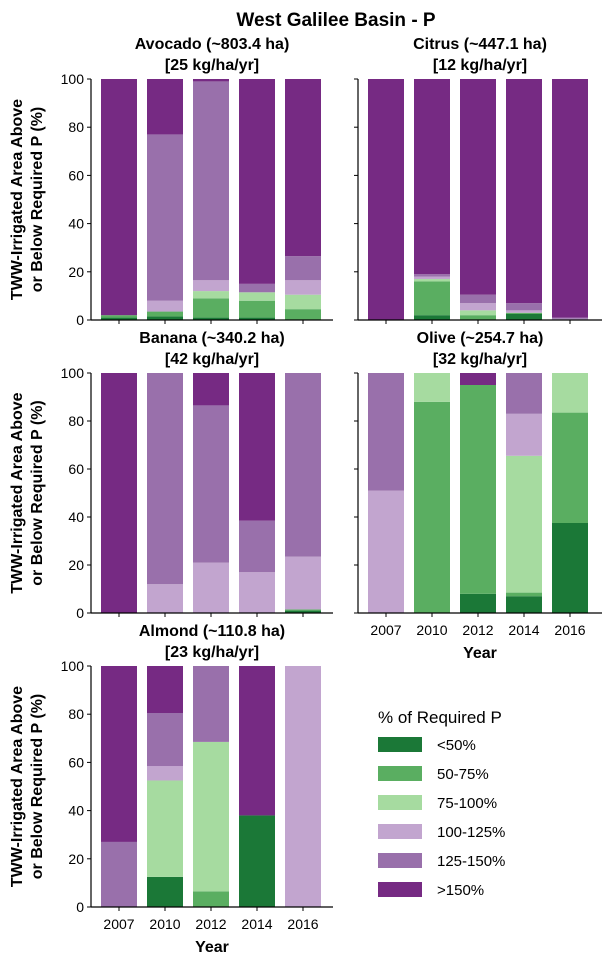 The height and width of the screenshot is (961, 612). I want to click on panel-title-line: Almond (~110.8 ha), so click(212, 631).